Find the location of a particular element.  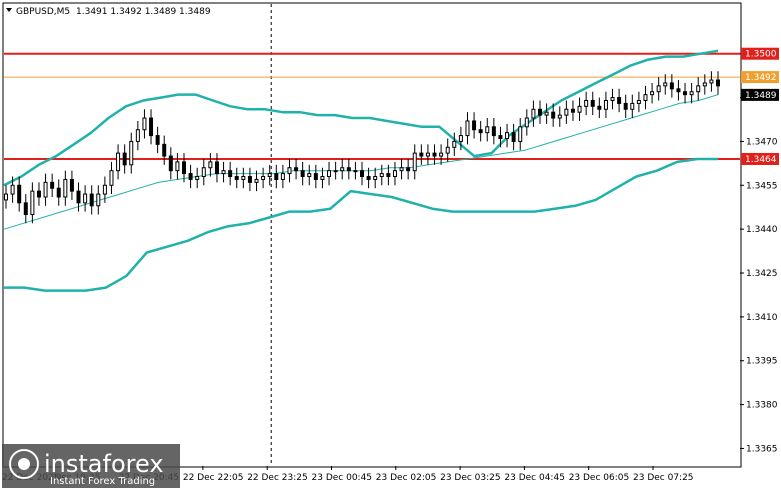

y-tick-label: 1.3410 is located at coordinates (762, 318).